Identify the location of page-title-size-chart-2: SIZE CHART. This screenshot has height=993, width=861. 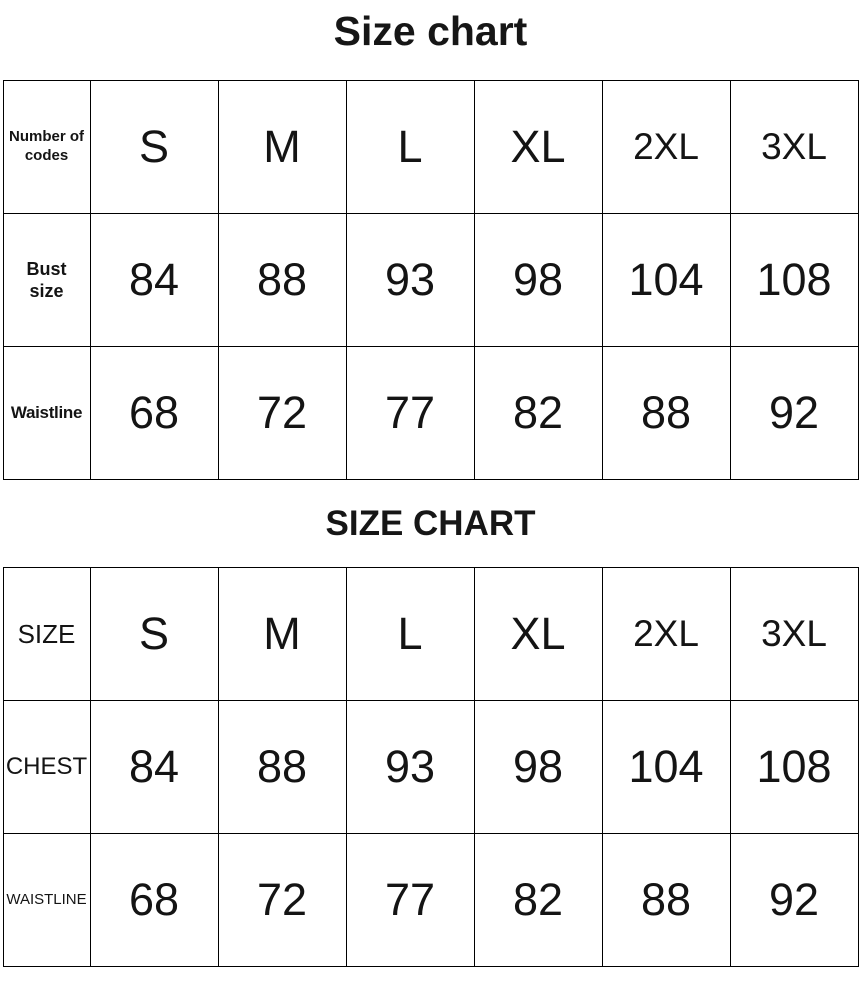
(430, 523).